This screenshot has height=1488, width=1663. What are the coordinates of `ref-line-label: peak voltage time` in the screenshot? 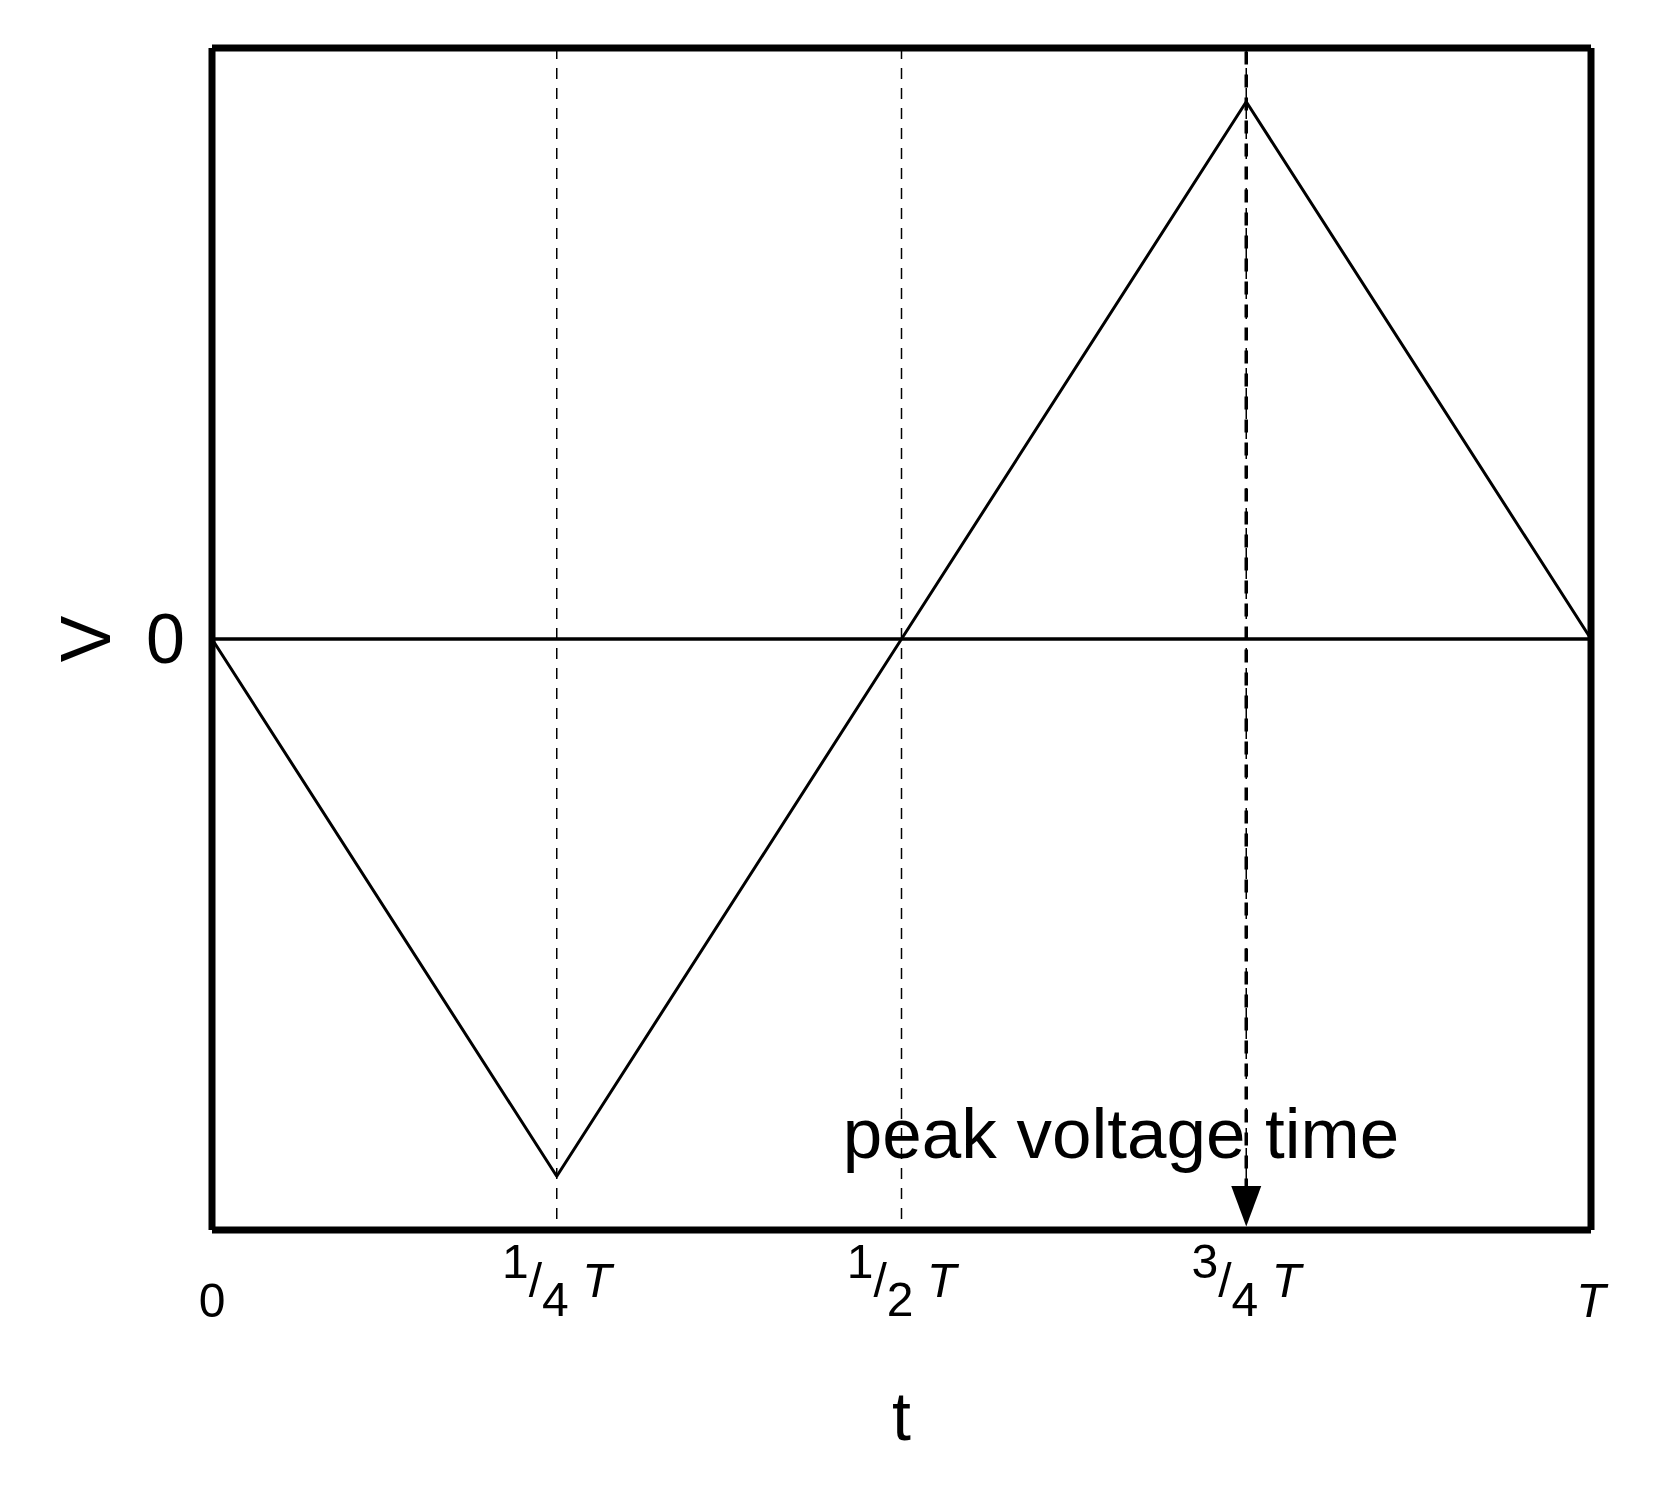 It's located at (1121, 1133).